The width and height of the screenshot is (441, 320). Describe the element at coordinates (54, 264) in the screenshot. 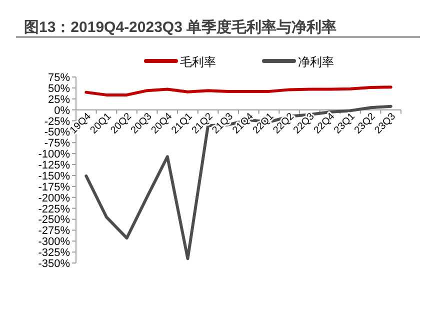

I see `y-tick-label: -350%` at that location.